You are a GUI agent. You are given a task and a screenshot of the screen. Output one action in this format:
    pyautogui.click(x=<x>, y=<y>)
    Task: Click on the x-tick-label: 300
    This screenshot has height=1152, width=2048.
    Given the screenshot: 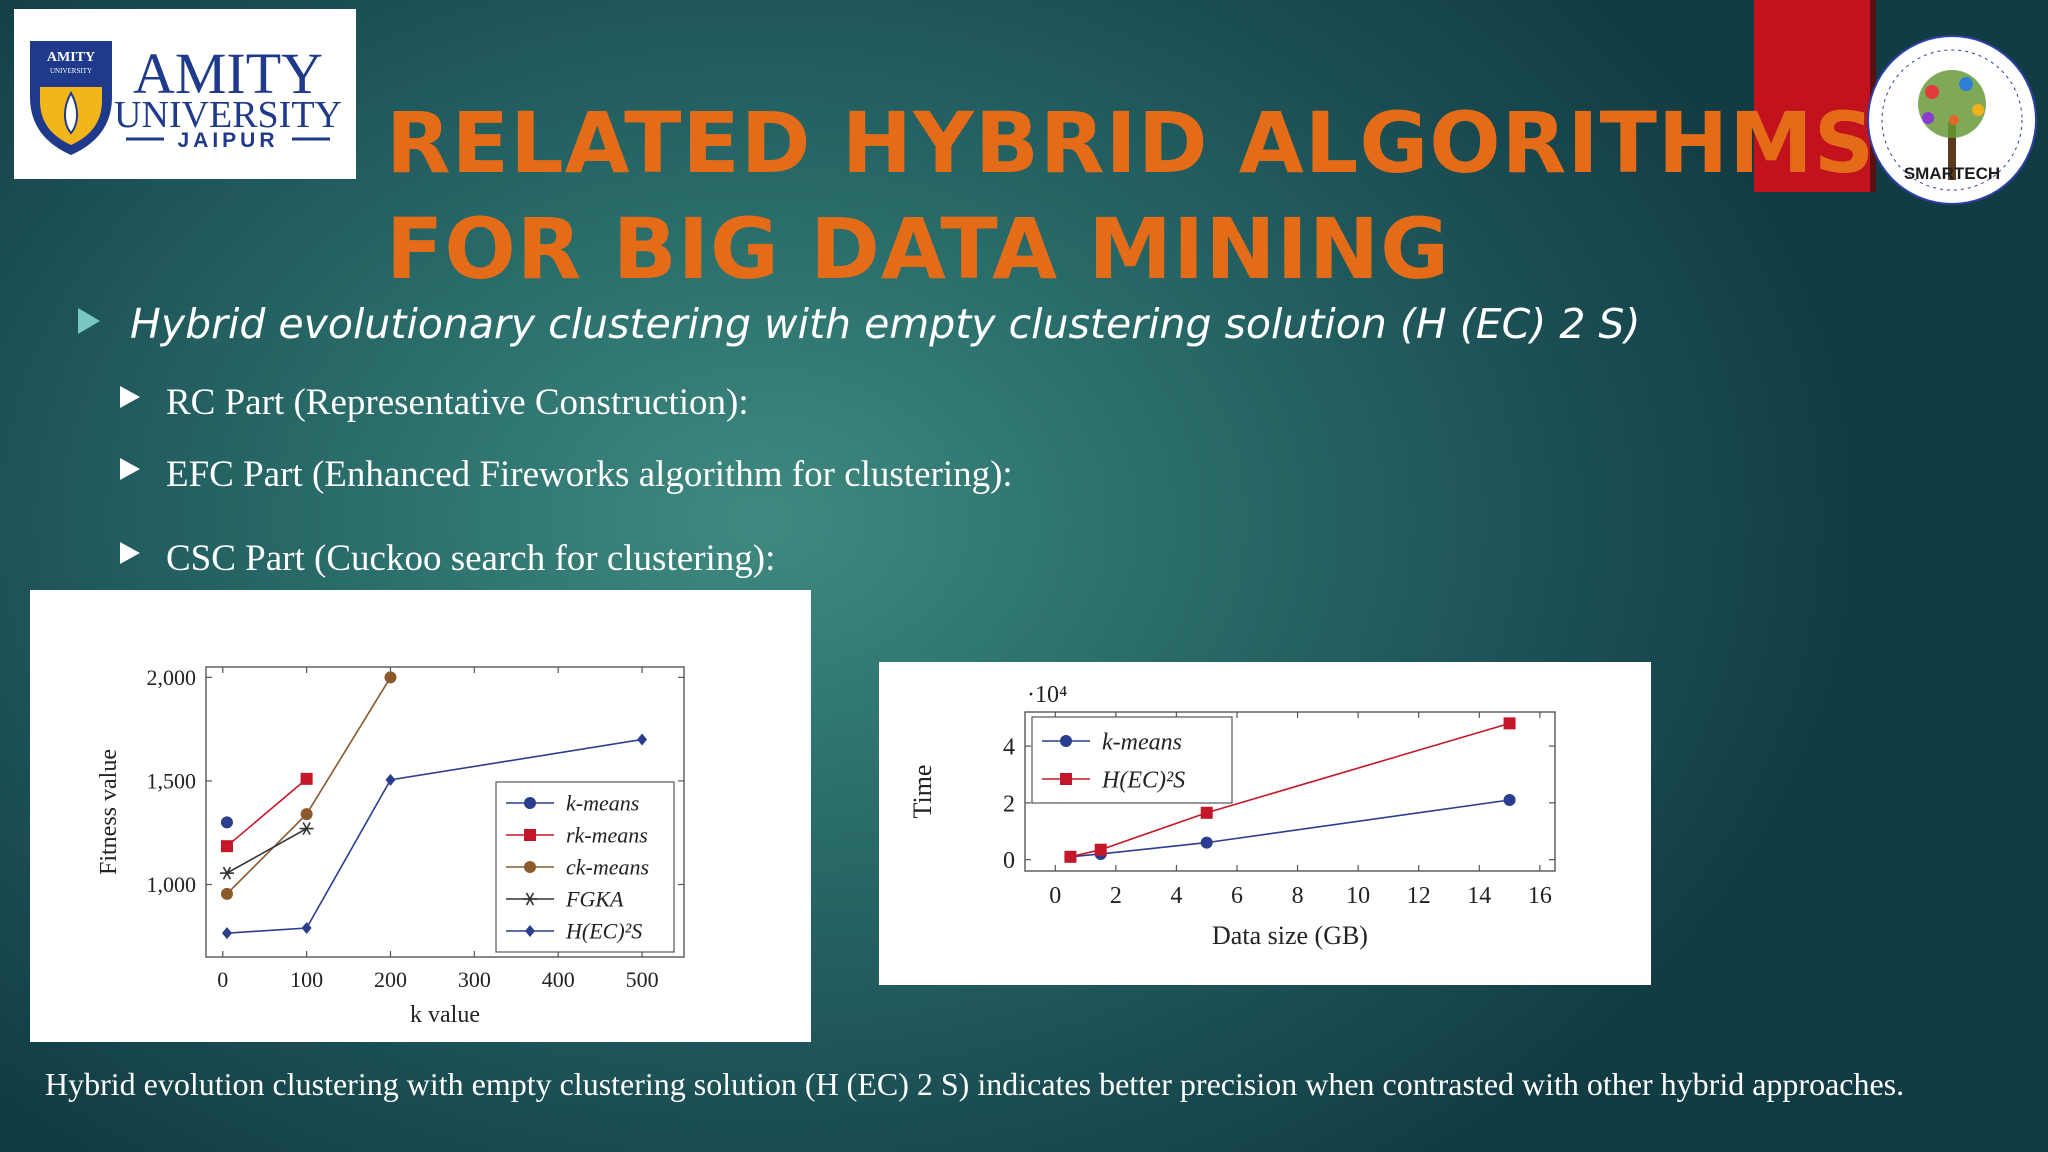 What is the action you would take?
    pyautogui.click(x=474, y=979)
    